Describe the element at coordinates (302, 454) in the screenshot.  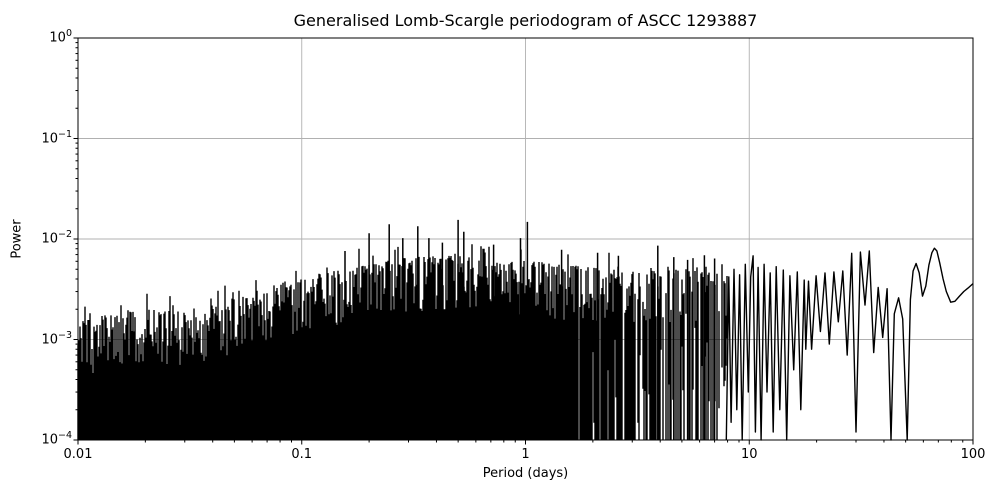
I see `x-tick-label-0.1: 0.1` at that location.